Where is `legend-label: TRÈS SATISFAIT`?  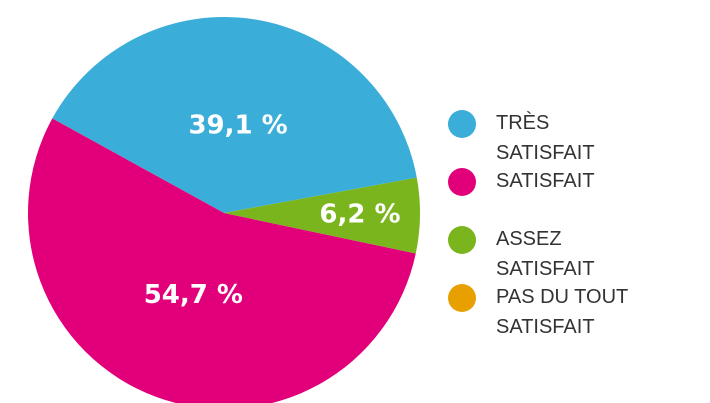 legend-label: TRÈS SATISFAIT is located at coordinates (545, 138).